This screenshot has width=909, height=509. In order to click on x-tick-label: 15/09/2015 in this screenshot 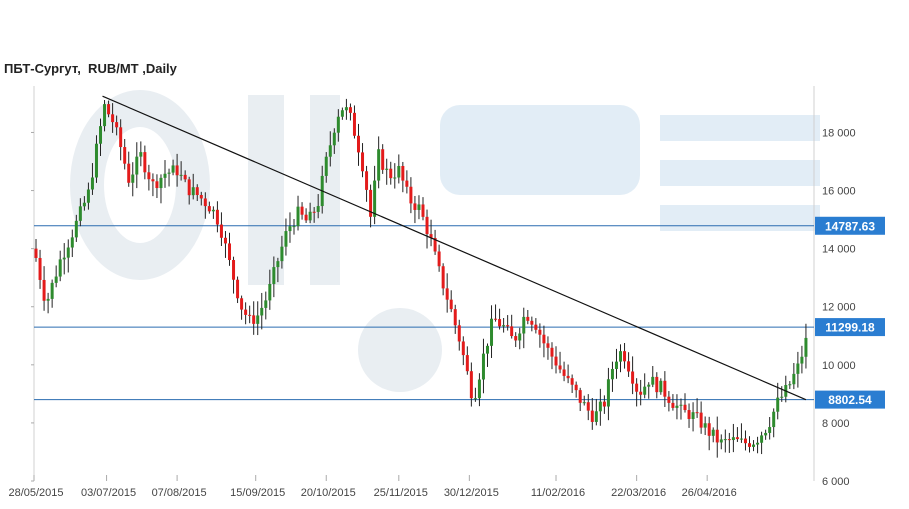, I will do `click(257, 493)`.